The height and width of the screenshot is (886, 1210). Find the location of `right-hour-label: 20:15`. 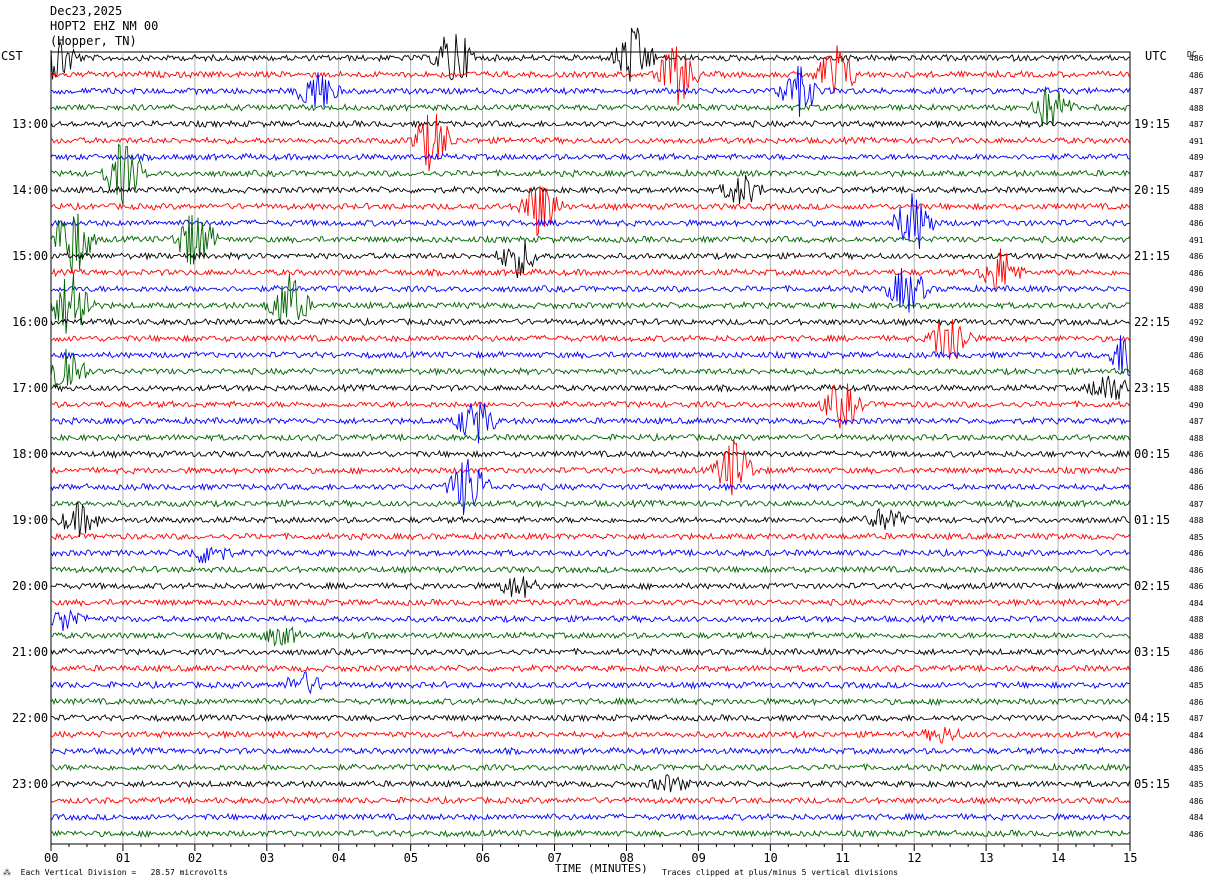

right-hour-label: 20:15 is located at coordinates (1152, 190).